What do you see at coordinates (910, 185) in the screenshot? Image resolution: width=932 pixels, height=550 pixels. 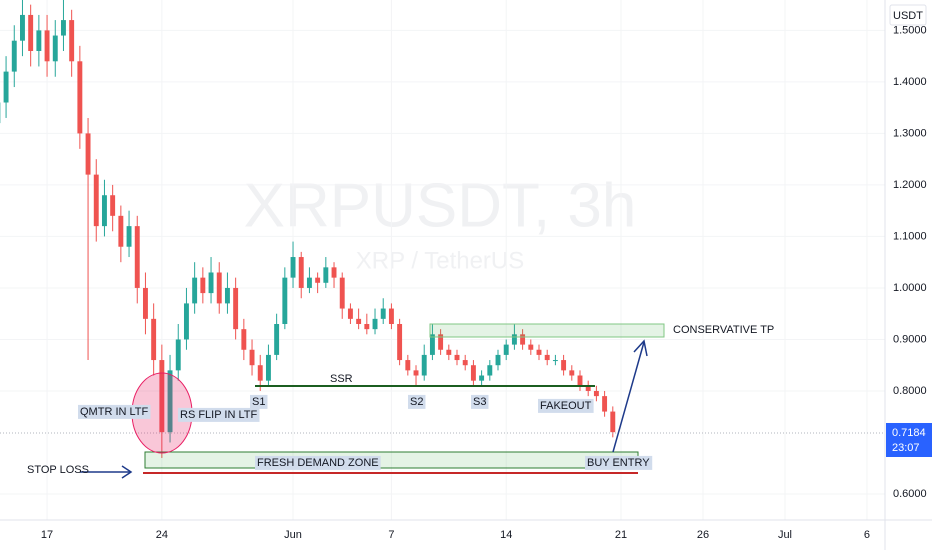 I see `y-tick-label: 1.2000` at bounding box center [910, 185].